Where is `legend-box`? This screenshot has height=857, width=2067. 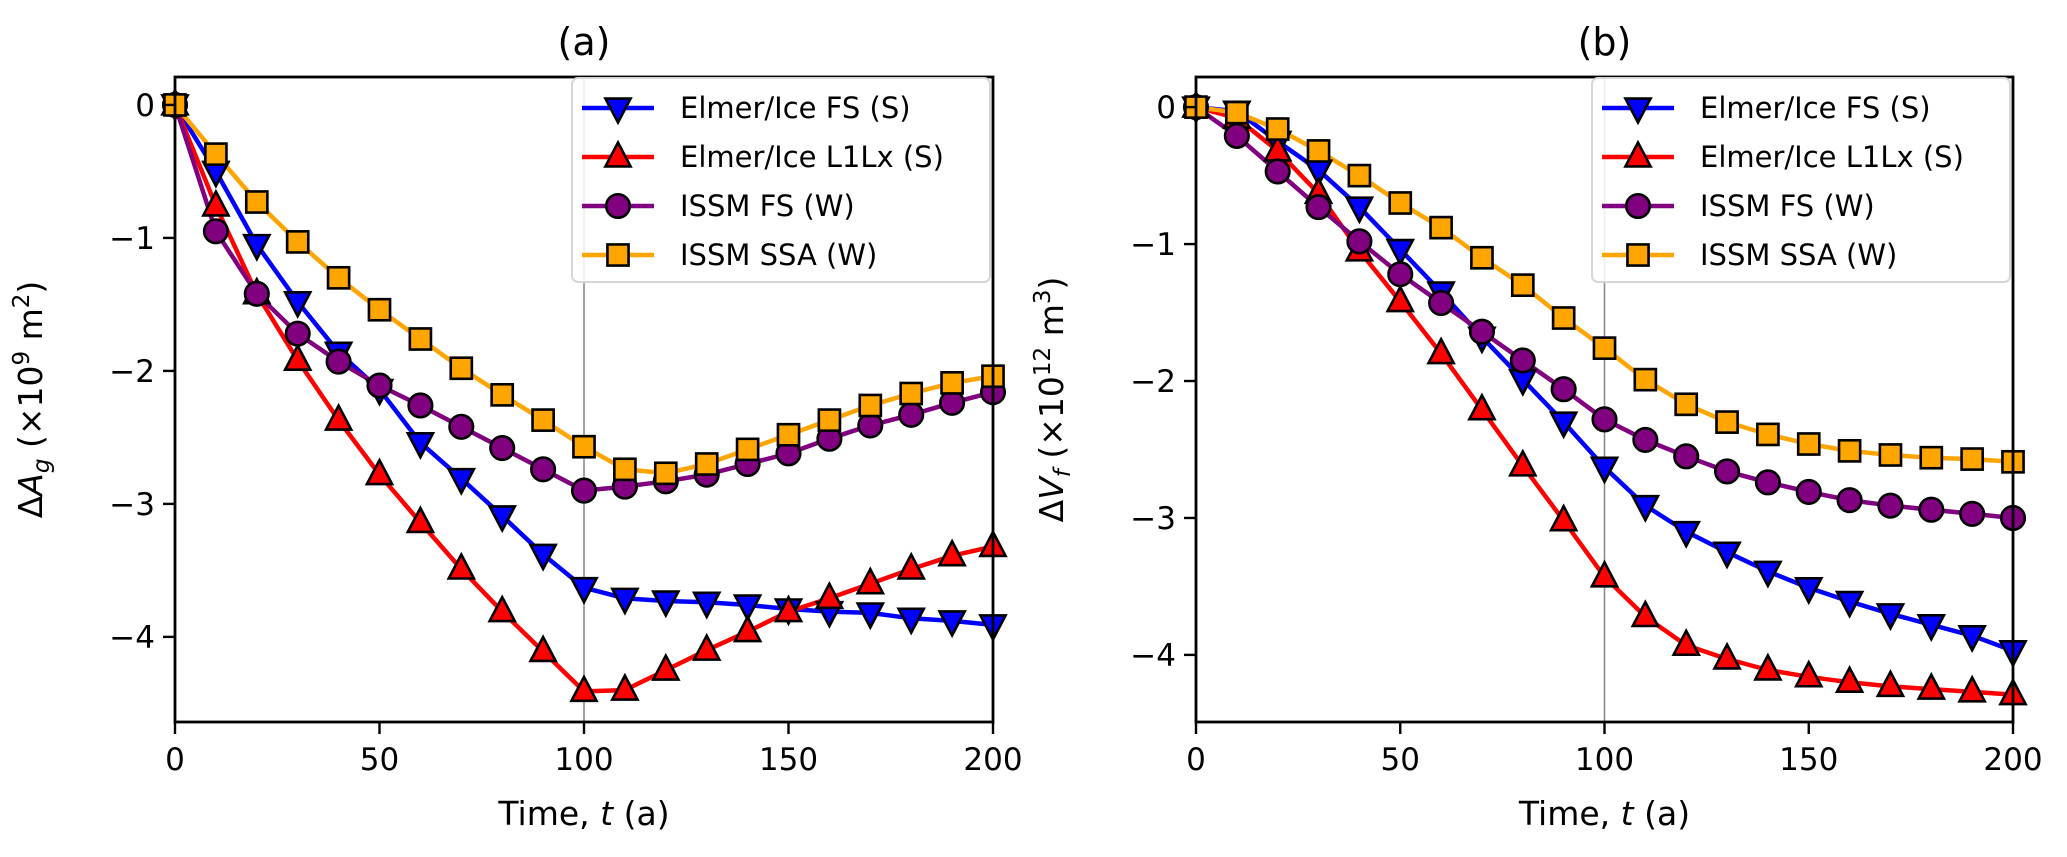
legend-box is located at coordinates (1801, 180).